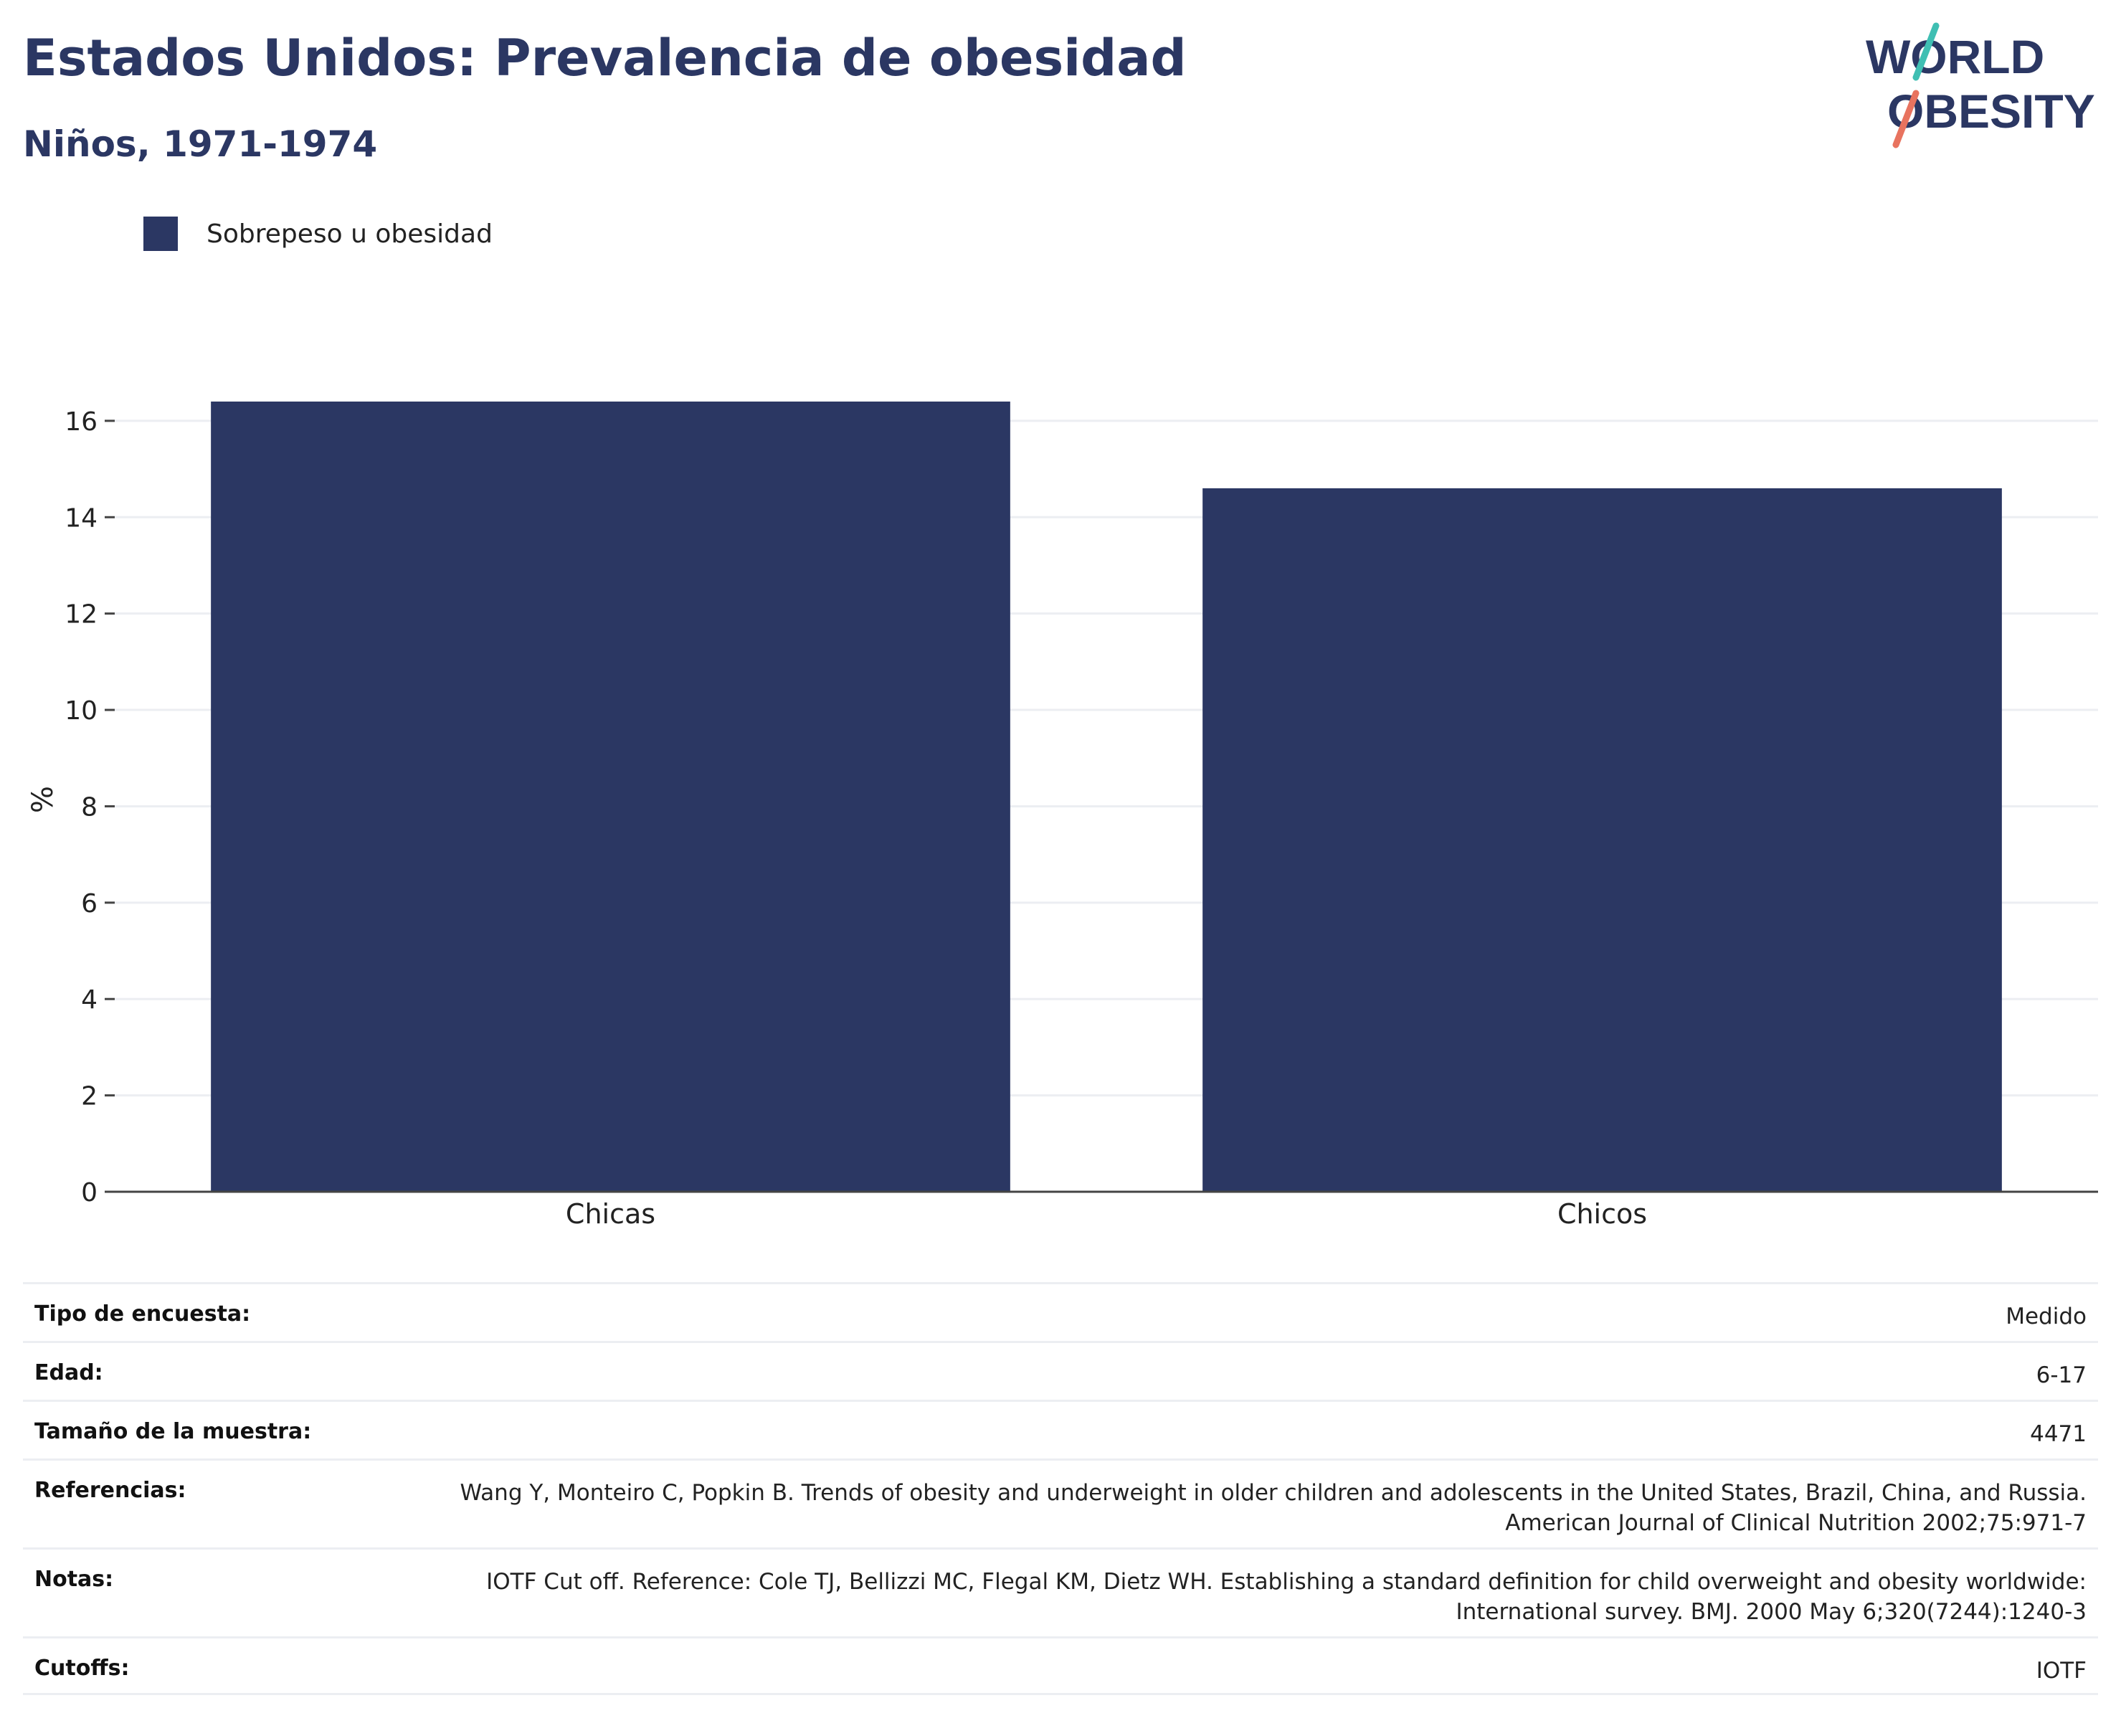  Describe the element at coordinates (2061, 1671) in the screenshot. I see `info-value: IOTF` at that location.